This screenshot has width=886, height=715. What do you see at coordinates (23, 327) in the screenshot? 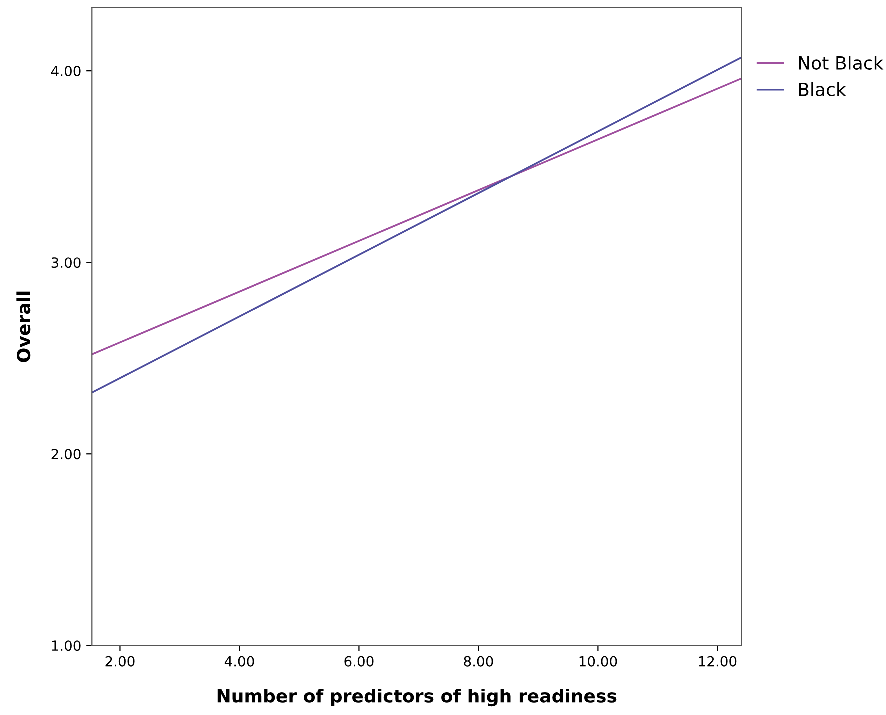
I see `y-axis-title: Overall` at bounding box center [23, 327].